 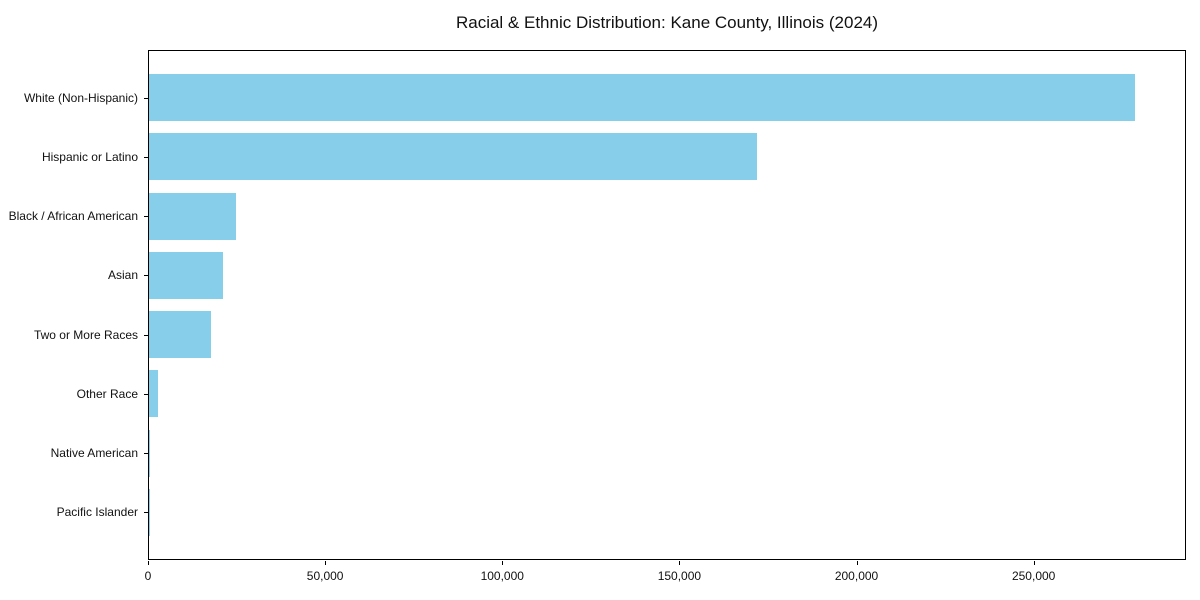 I want to click on y-tick-label: White (Non-Hispanic), so click(x=80, y=97).